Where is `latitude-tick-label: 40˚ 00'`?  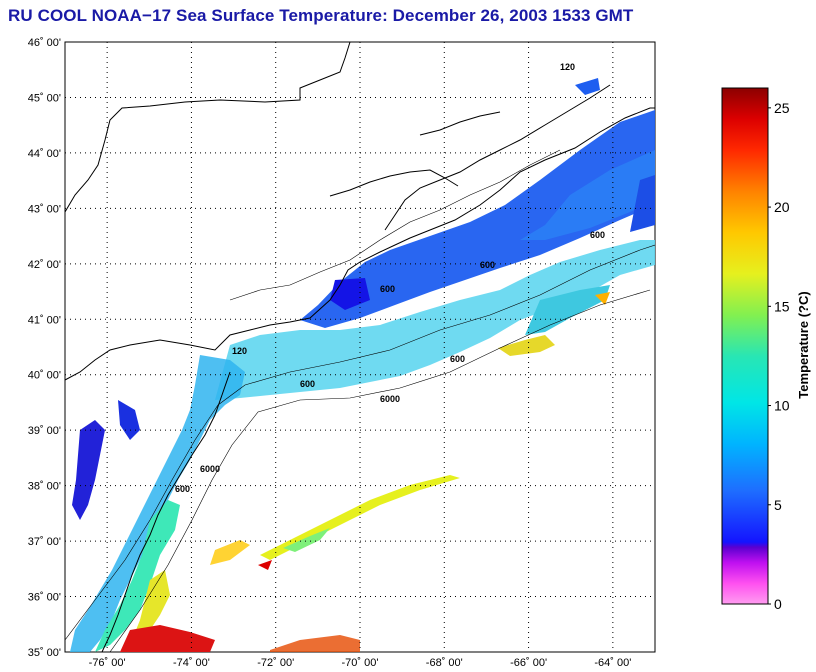
latitude-tick-label: 40˚ 00' is located at coordinates (44, 376).